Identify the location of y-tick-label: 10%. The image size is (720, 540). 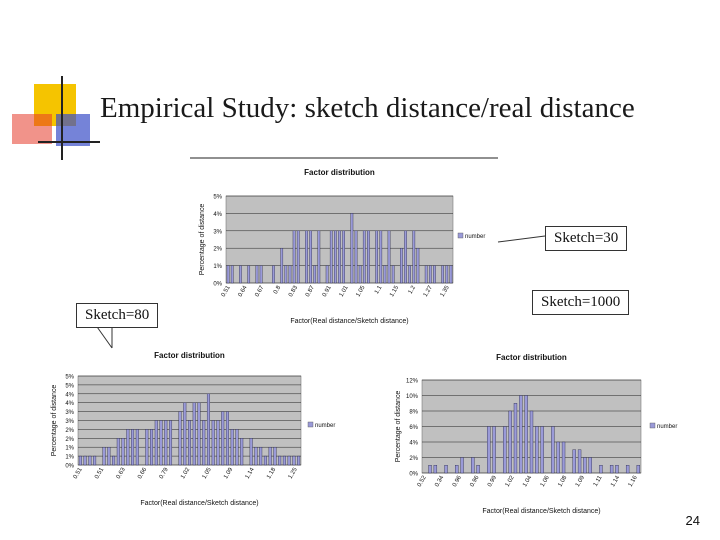
(412, 397).